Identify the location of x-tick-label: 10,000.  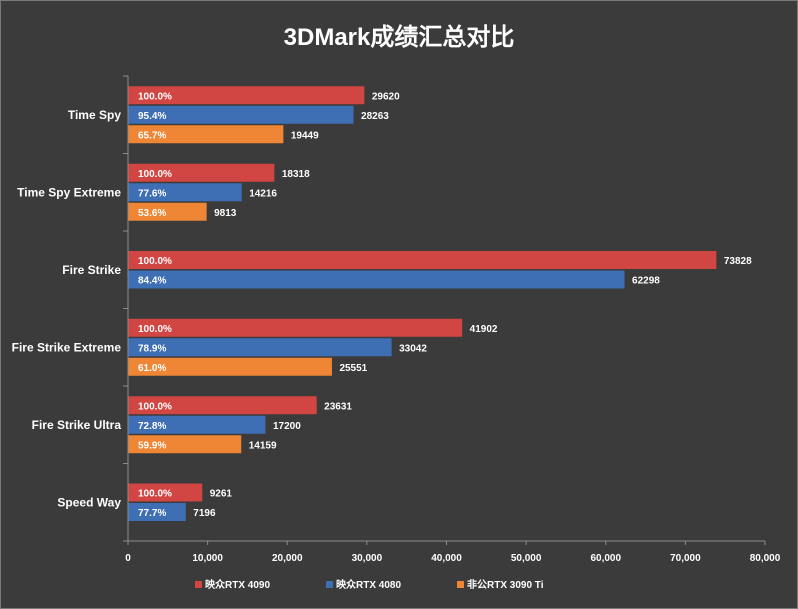
(207, 558).